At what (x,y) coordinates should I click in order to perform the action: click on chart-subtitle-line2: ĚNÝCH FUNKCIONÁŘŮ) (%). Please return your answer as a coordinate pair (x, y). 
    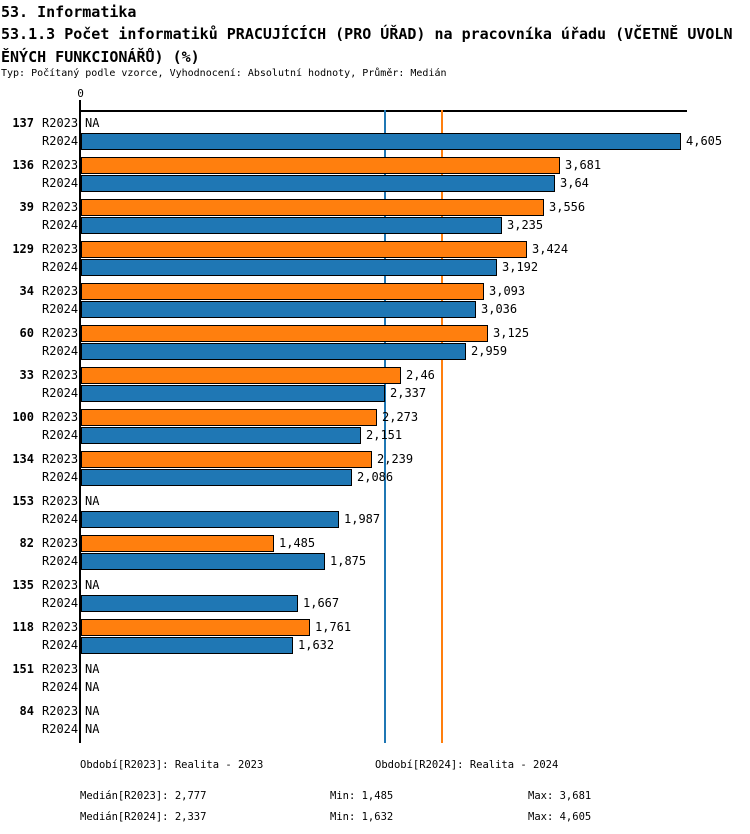
    Looking at the image, I should click on (100, 57).